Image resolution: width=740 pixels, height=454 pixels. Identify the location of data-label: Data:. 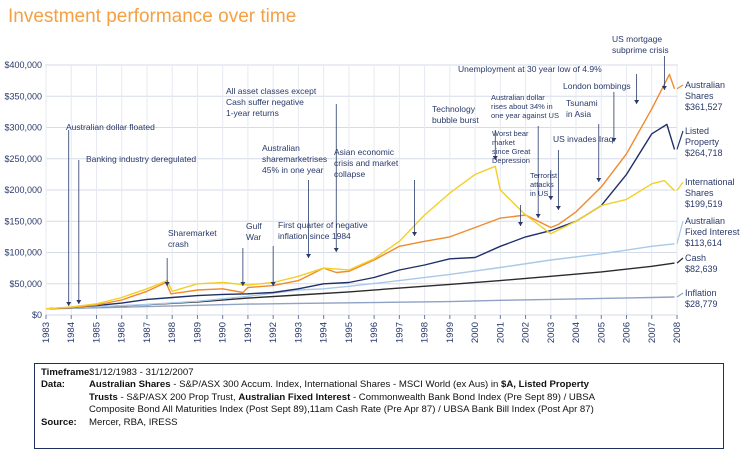
(53, 385).